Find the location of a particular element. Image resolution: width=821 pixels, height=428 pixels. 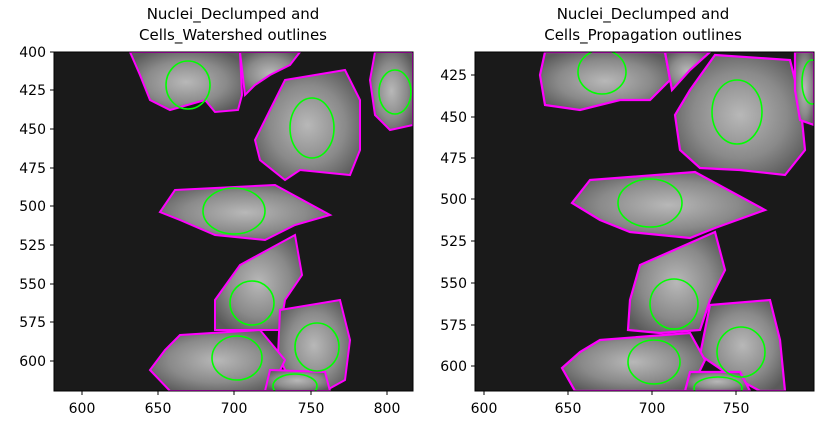

y-axis: 425 450 475 500 525 550 575 600 is located at coordinates (457, 221).